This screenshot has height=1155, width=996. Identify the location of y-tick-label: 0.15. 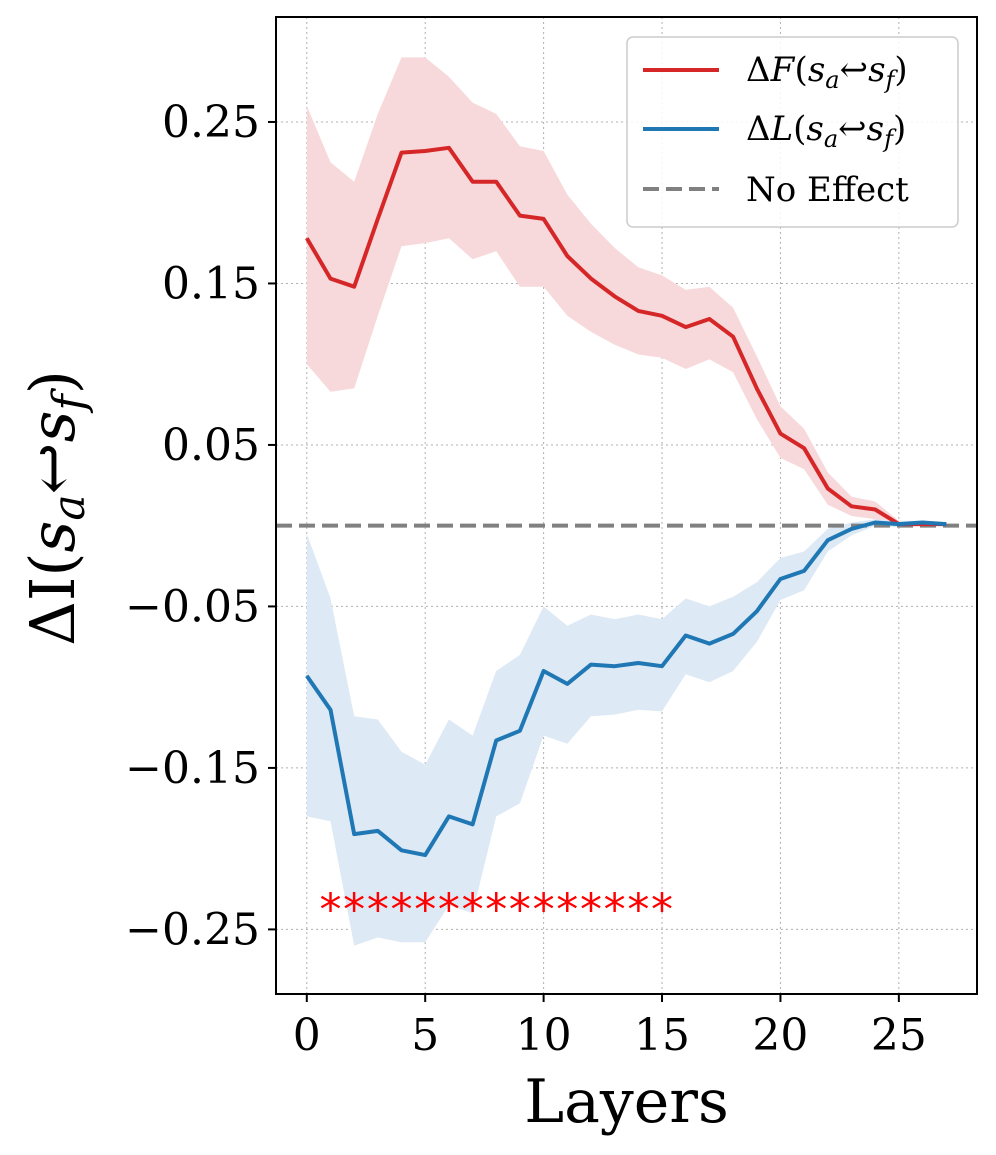
(211, 283).